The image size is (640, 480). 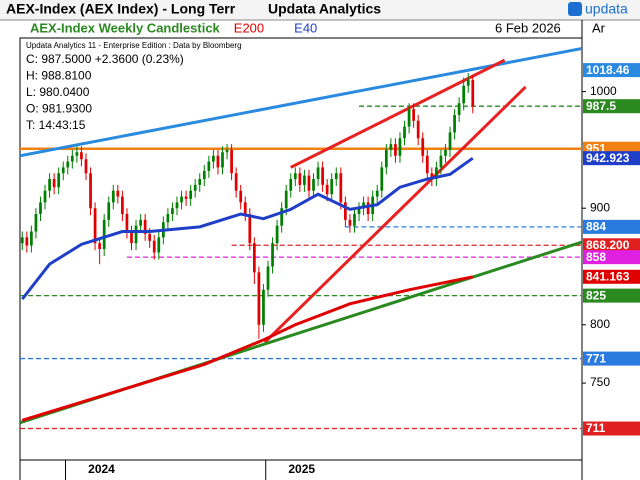 I want to click on legend-entry: E200, so click(x=249, y=27).